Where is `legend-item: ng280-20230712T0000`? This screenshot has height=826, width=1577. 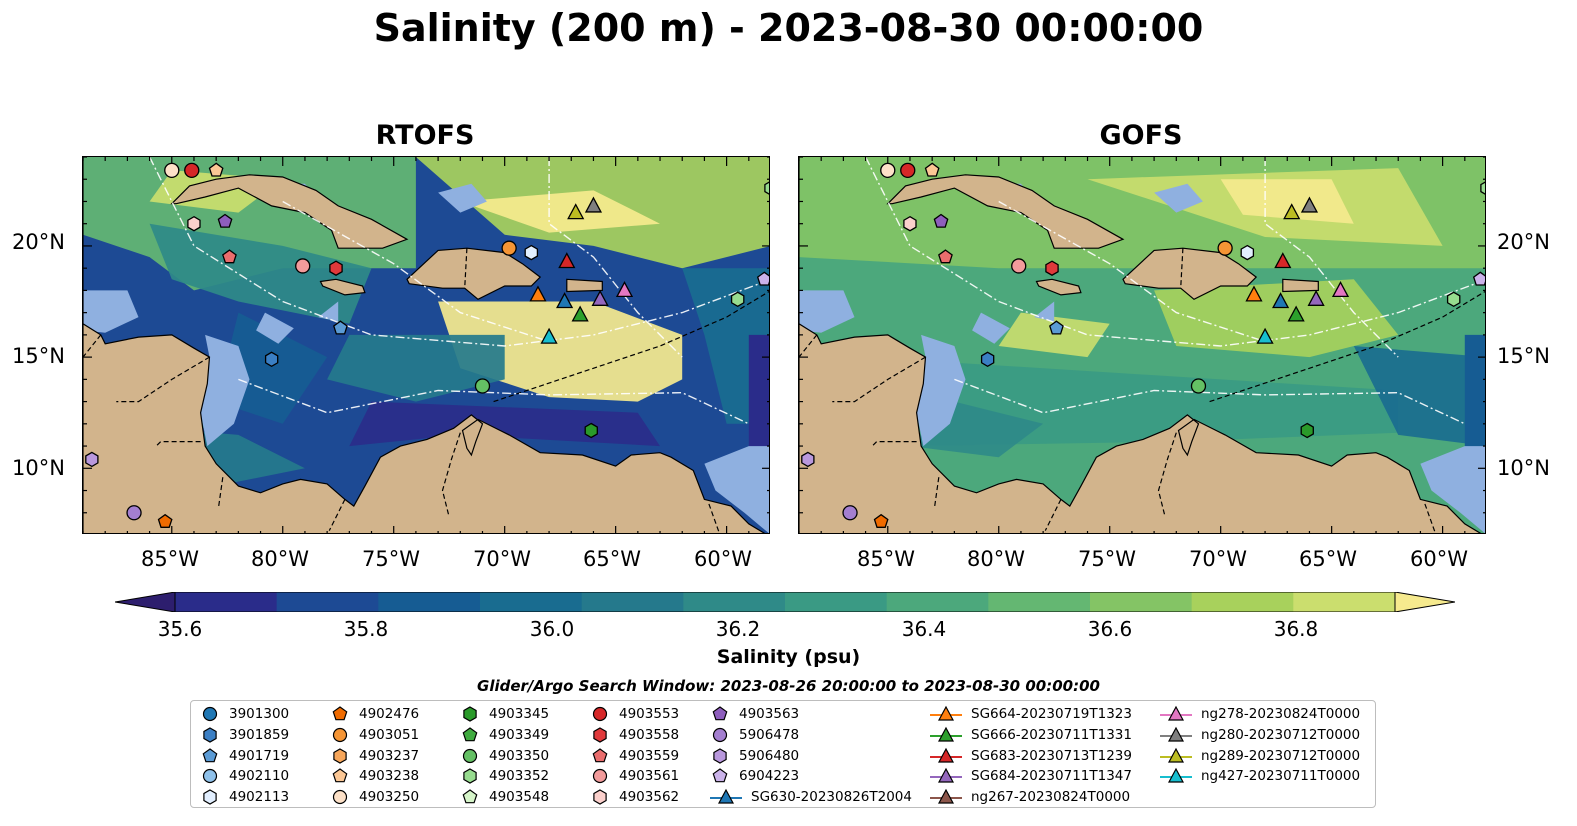
legend-item: ng280-20230712T0000 is located at coordinates (1259, 735).